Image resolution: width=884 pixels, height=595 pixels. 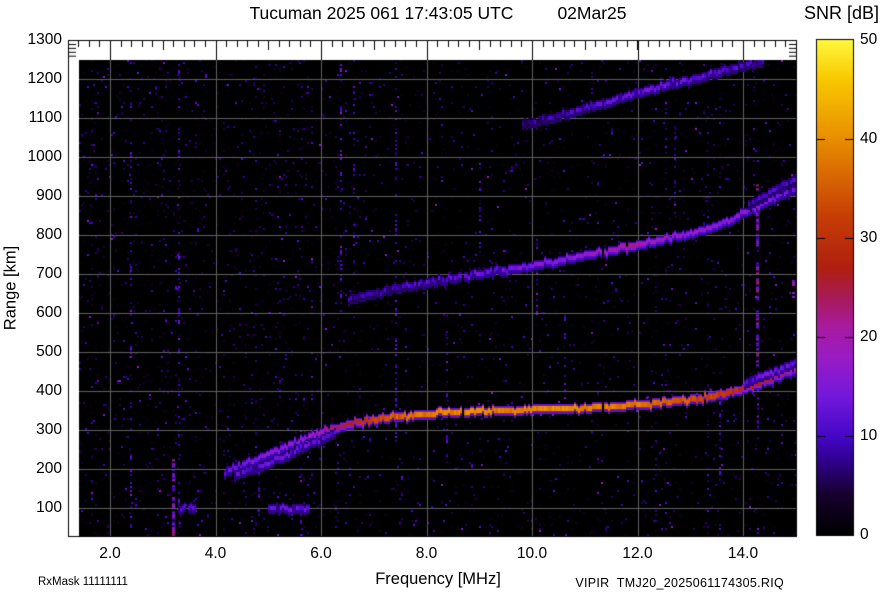 What do you see at coordinates (215, 553) in the screenshot?
I see `x-tick-label: 4.0` at bounding box center [215, 553].